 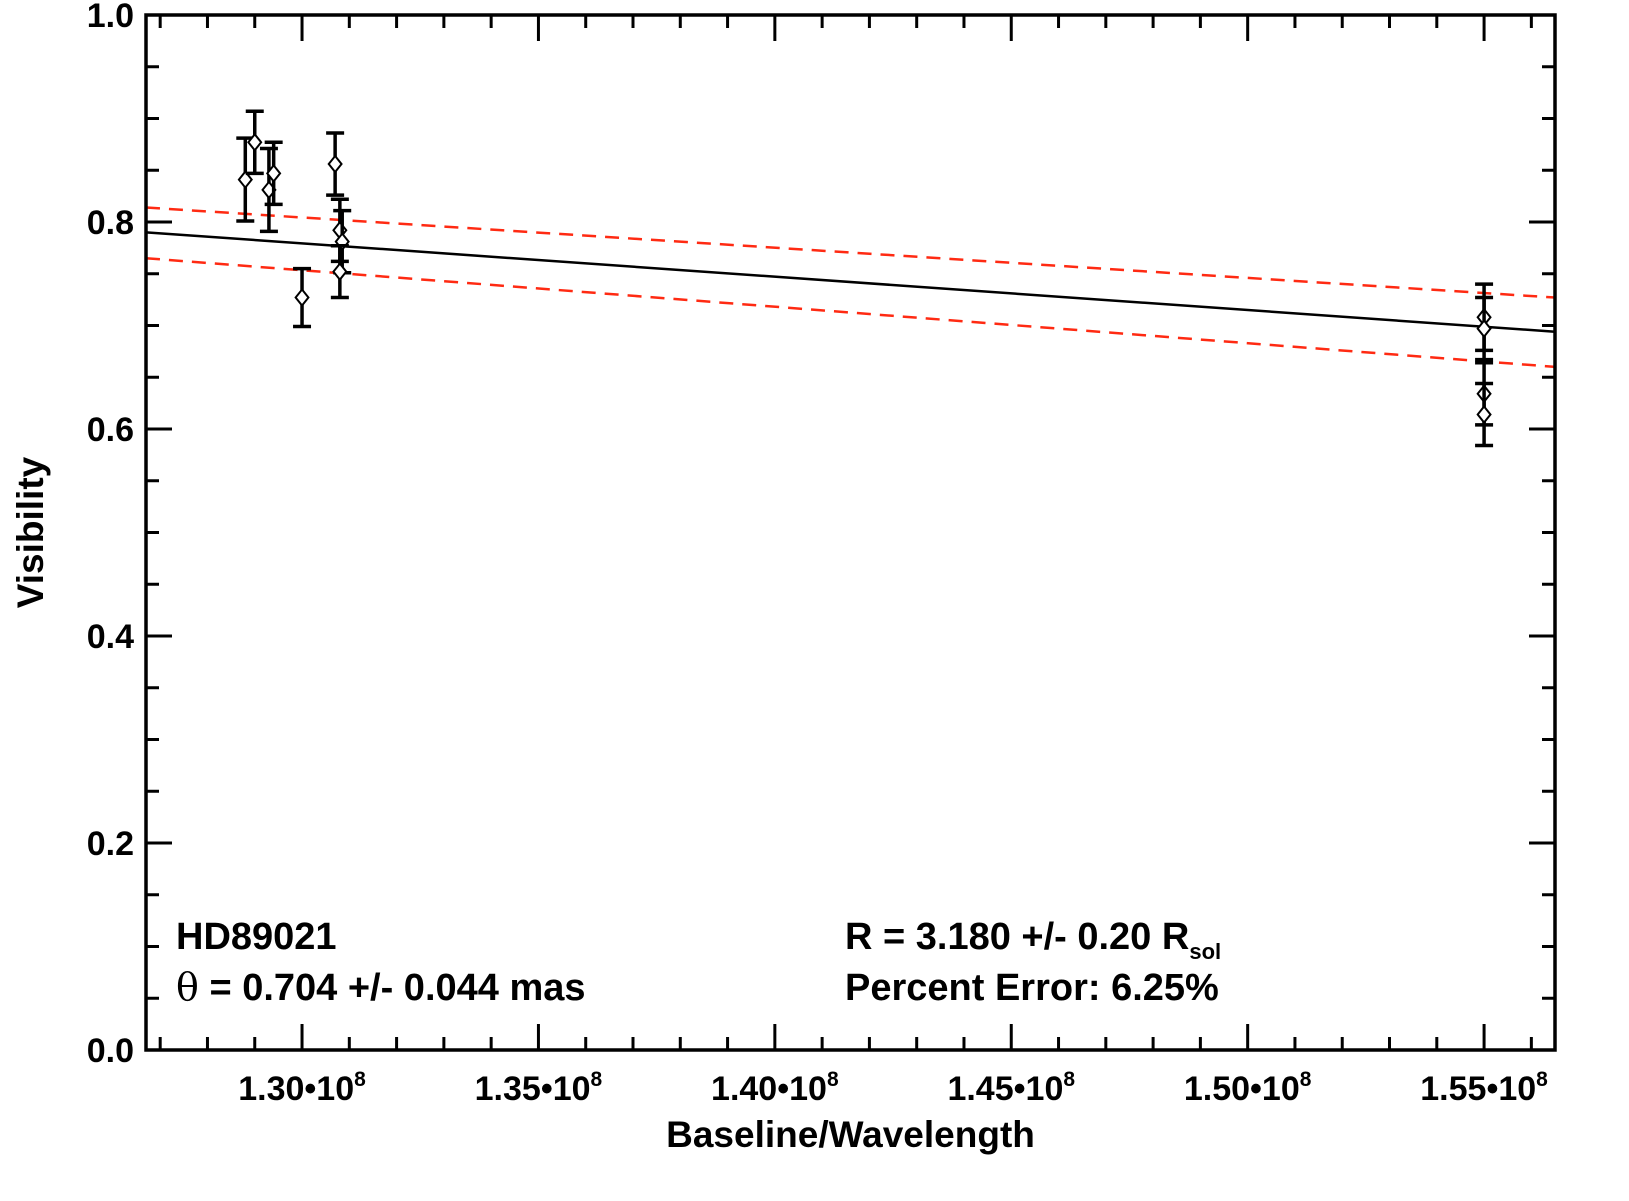 What do you see at coordinates (1032, 988) in the screenshot?
I see `percent-error-annotation: Percent Error: 6.25%` at bounding box center [1032, 988].